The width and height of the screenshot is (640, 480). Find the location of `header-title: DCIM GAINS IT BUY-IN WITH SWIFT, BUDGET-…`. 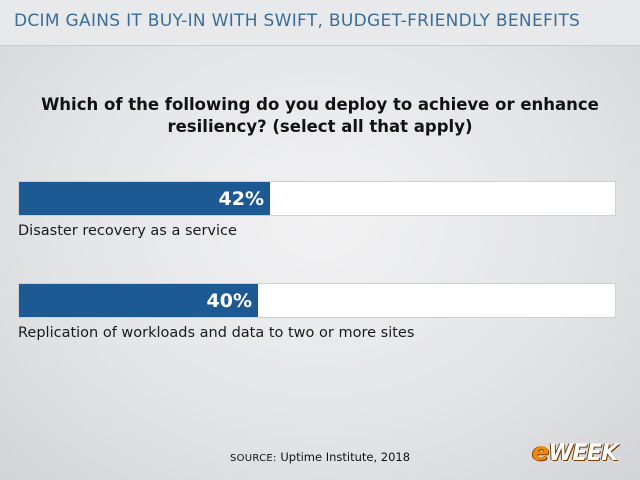

header-title: DCIM GAINS IT BUY-IN WITH SWIFT, BUDGET-… is located at coordinates (297, 21).